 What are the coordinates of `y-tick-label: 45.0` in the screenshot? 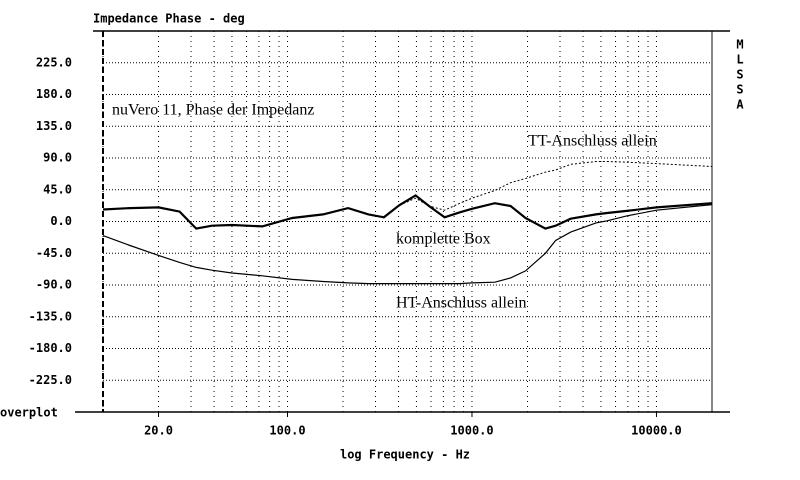 It's located at (57, 189).